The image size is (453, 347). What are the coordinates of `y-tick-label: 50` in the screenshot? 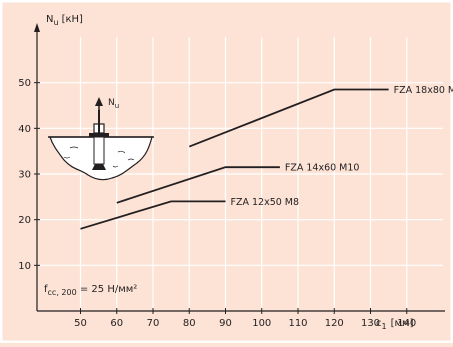 It's located at (24, 83).